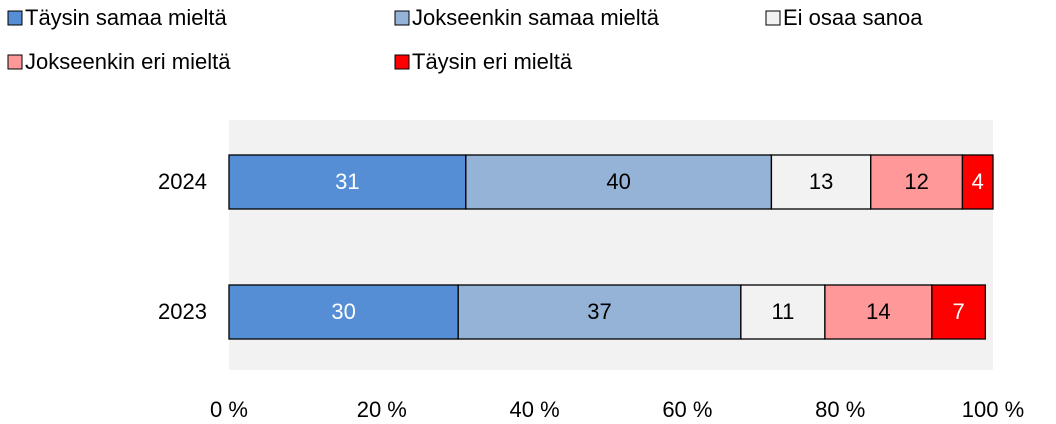 This screenshot has height=424, width=1056. Describe the element at coordinates (840, 409) in the screenshot. I see `x-tick-label: 80 %` at that location.